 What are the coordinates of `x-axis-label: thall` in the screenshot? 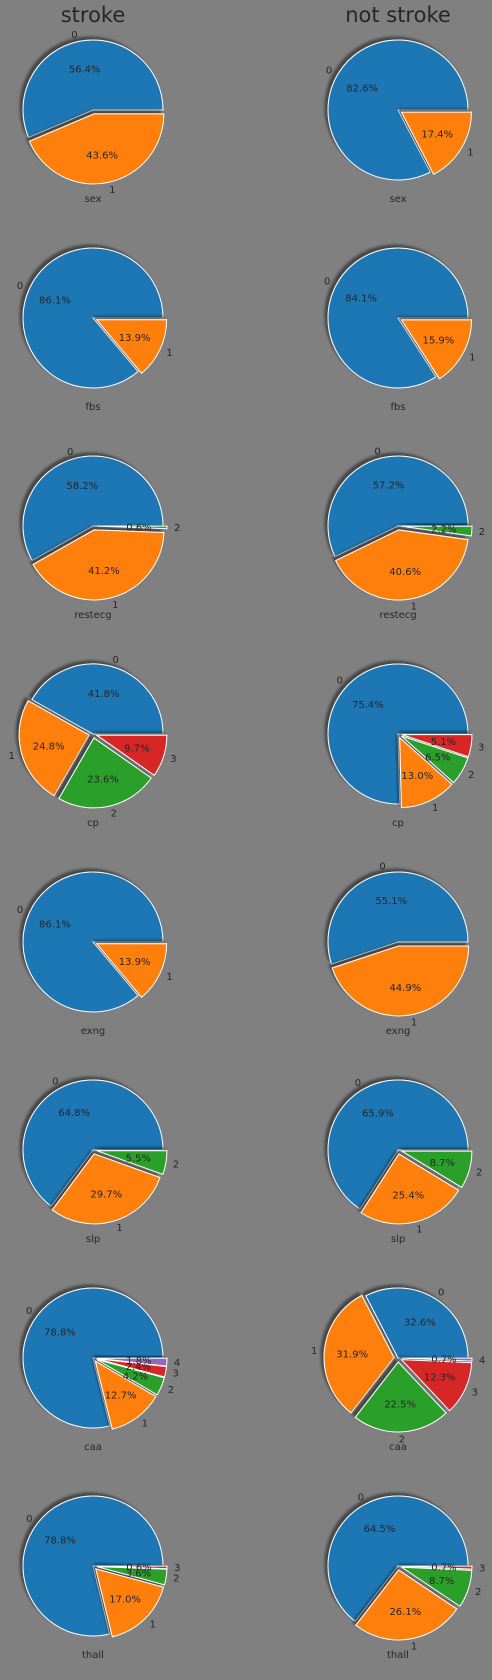 It's located at (398, 1655).